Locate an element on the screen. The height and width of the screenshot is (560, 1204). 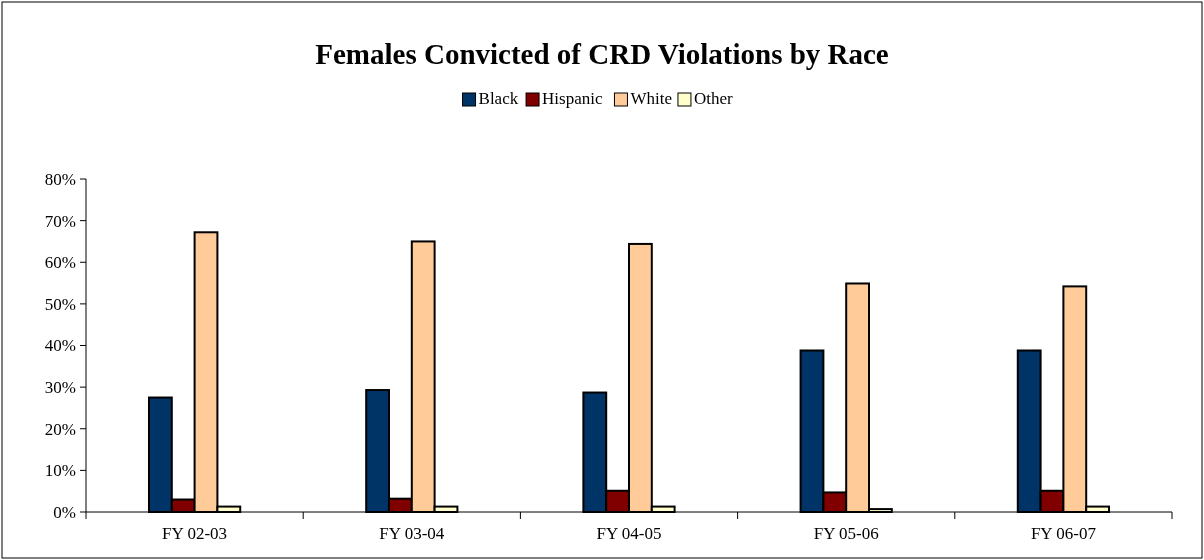
y-tick-label: 30% is located at coordinates (60, 388).